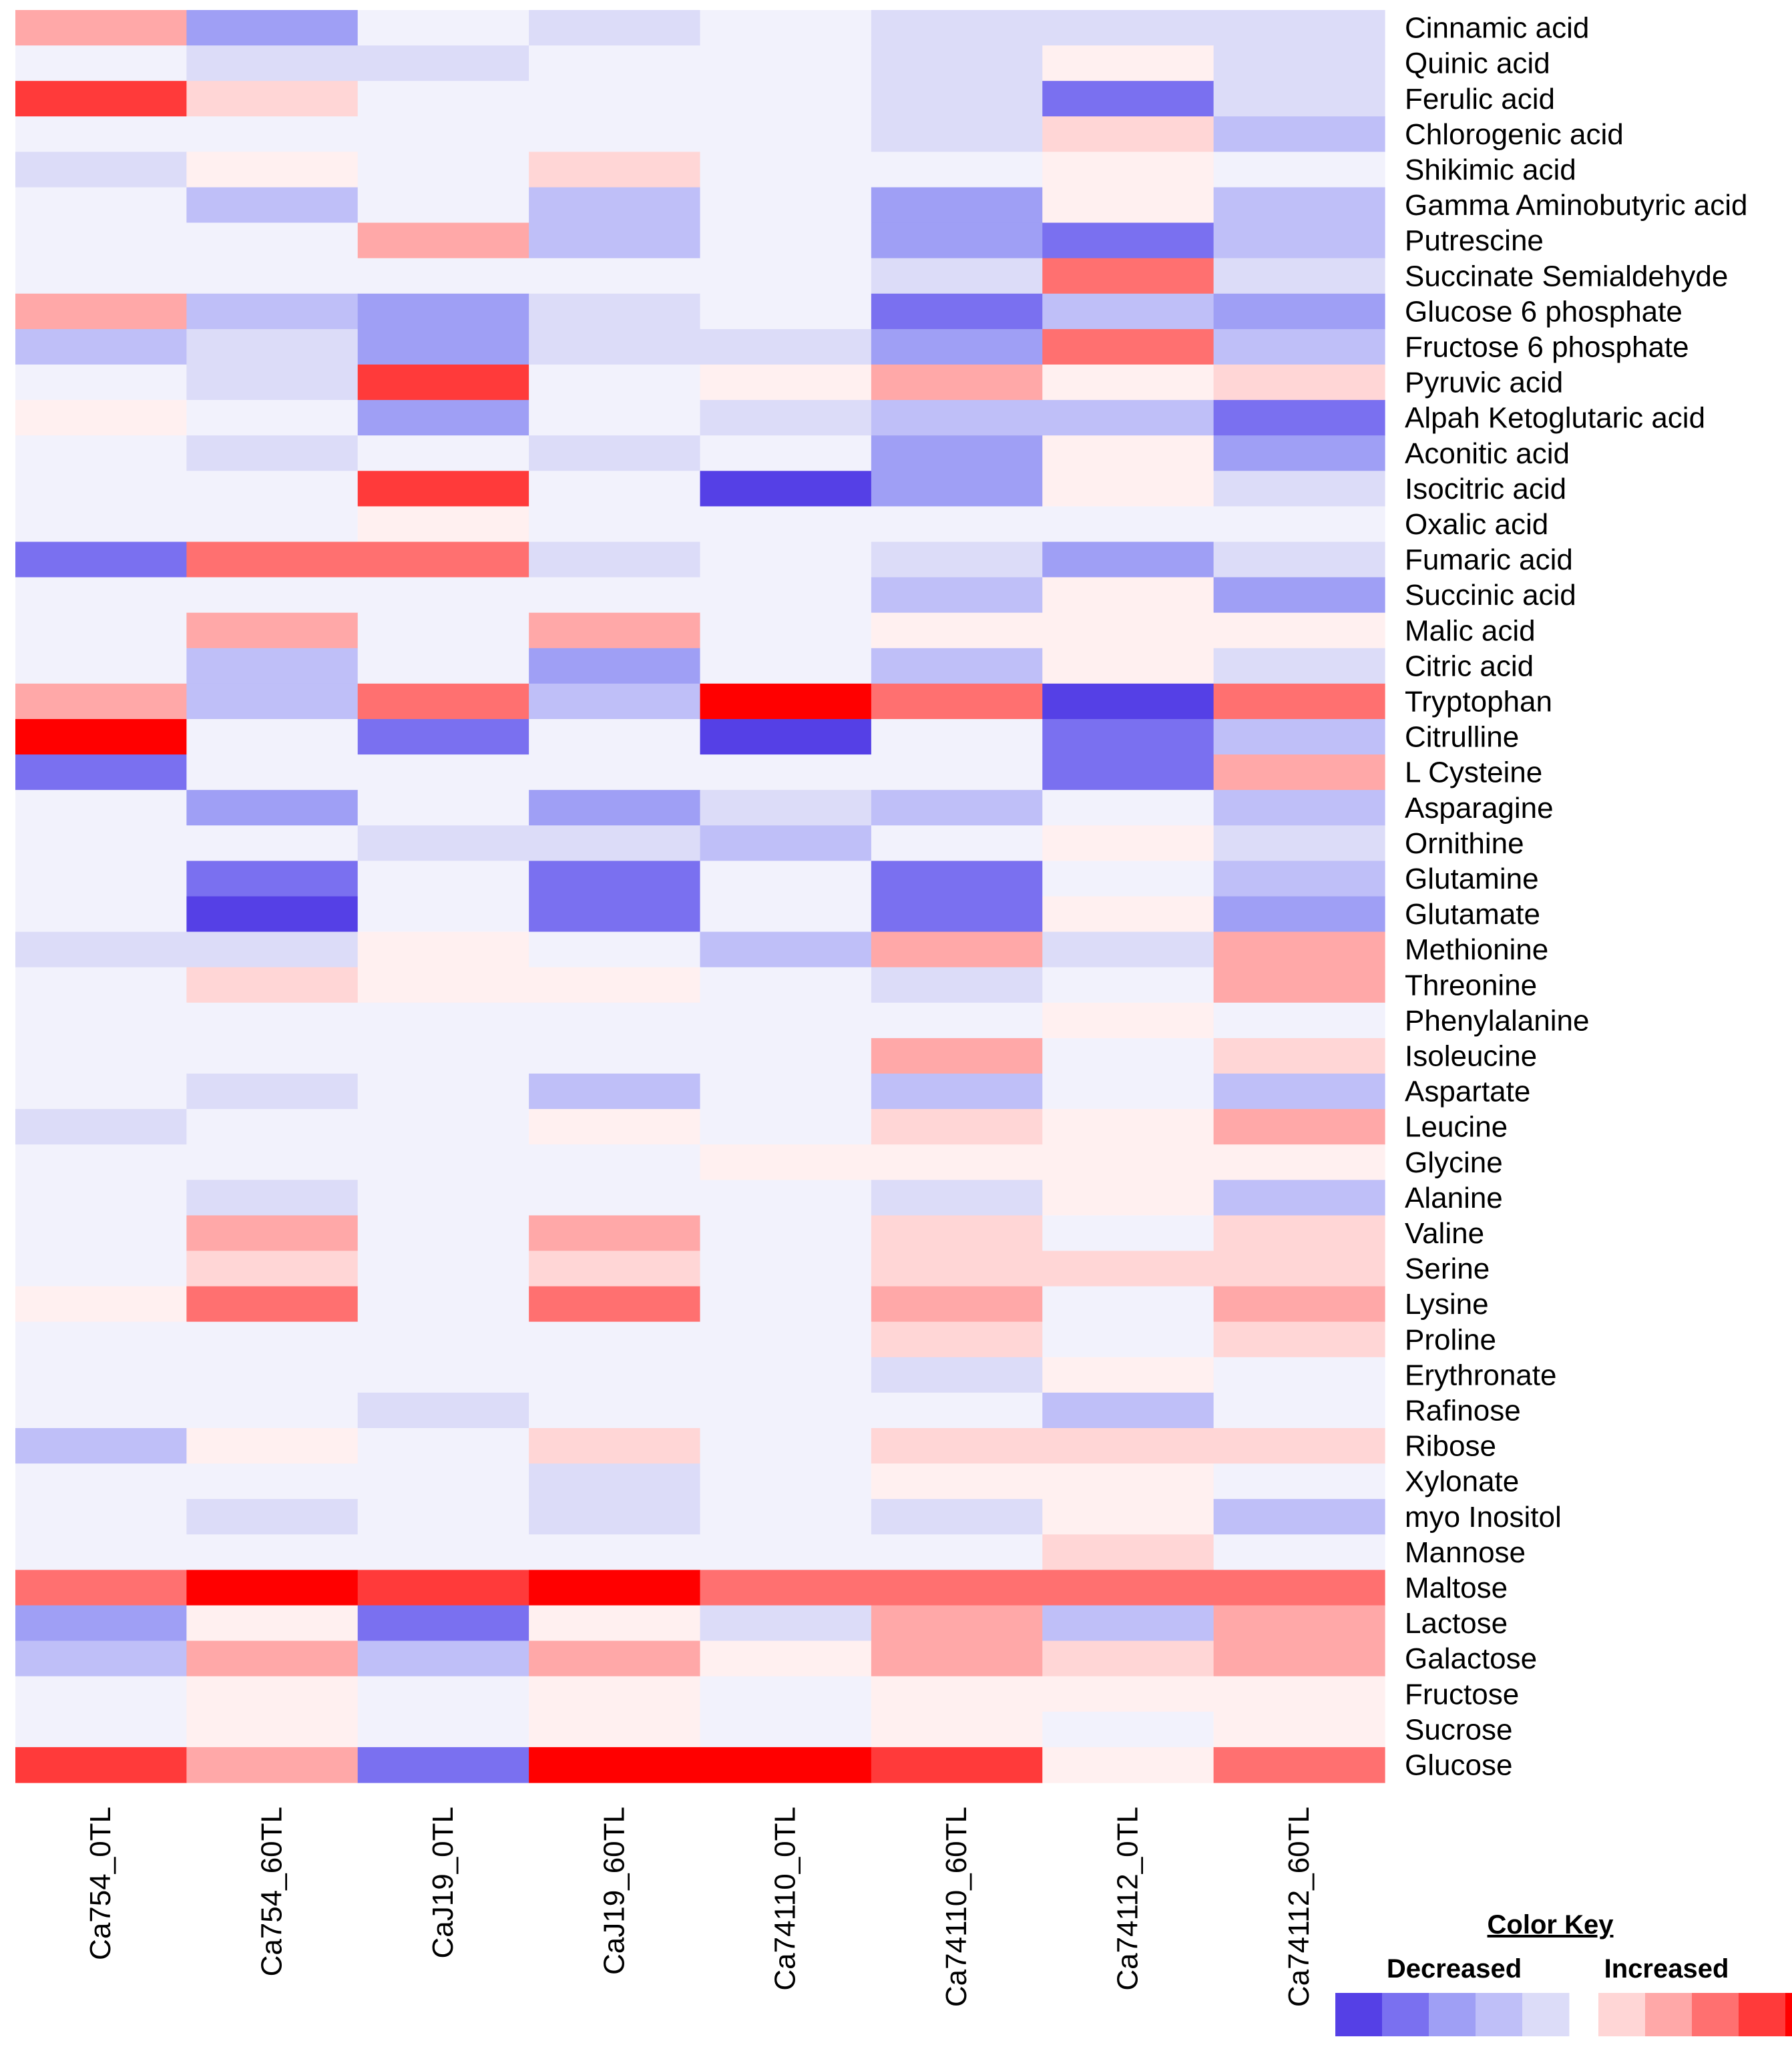 This screenshot has width=1792, height=2057. What do you see at coordinates (1481, 1375) in the screenshot?
I see `row-label: Erythronate` at bounding box center [1481, 1375].